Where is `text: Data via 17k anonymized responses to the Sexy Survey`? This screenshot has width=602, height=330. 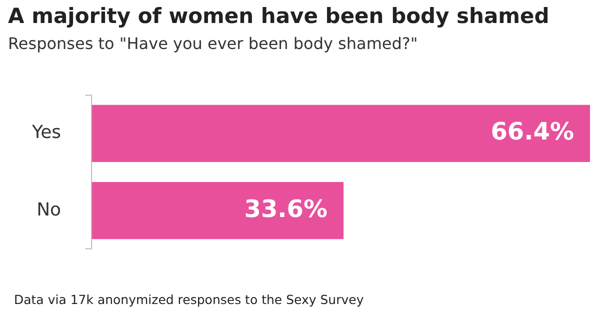 text: Data via 17k anonymized responses to the Sexy Survey is located at coordinates (189, 299).